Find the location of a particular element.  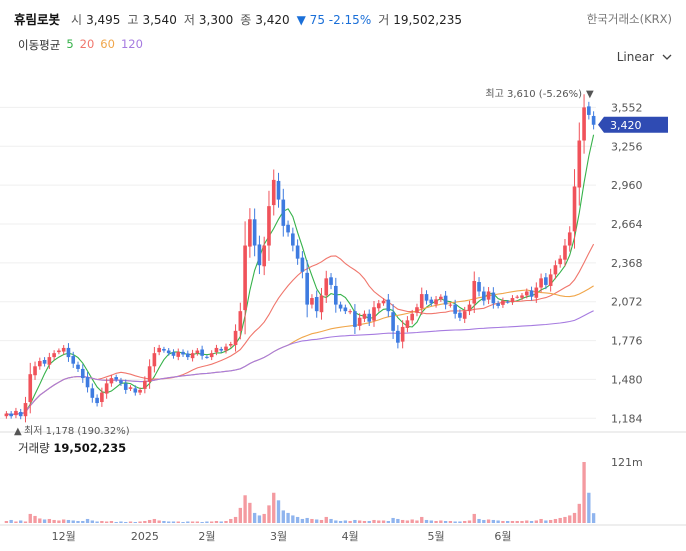

open-value: 3,495 is located at coordinates (103, 20).